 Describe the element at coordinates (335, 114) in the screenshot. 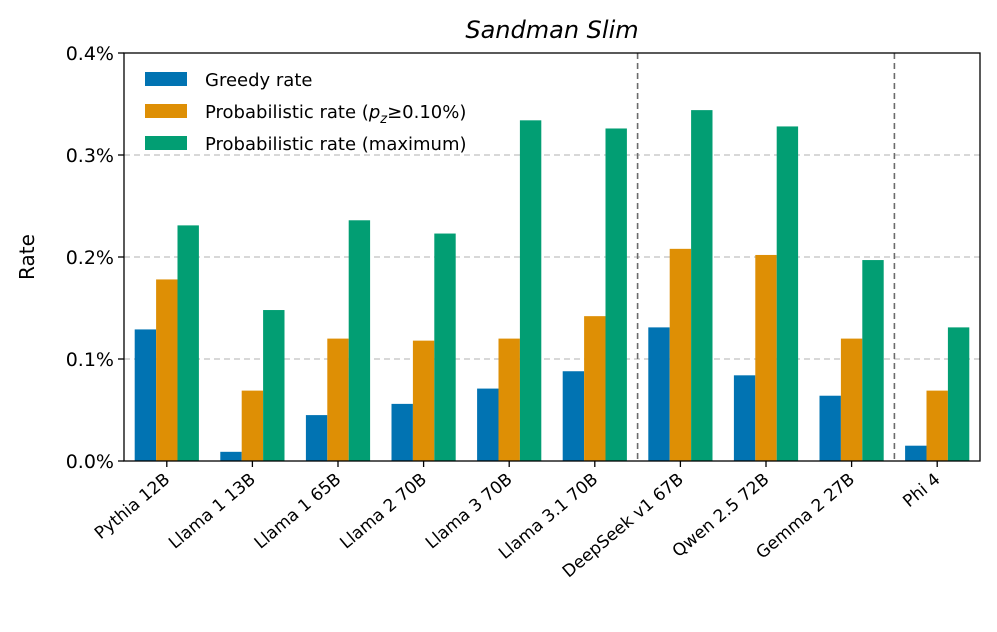

I see `legend-label-probabilistic-threshold: Probabilistic rate (pz≥0.10%)` at that location.